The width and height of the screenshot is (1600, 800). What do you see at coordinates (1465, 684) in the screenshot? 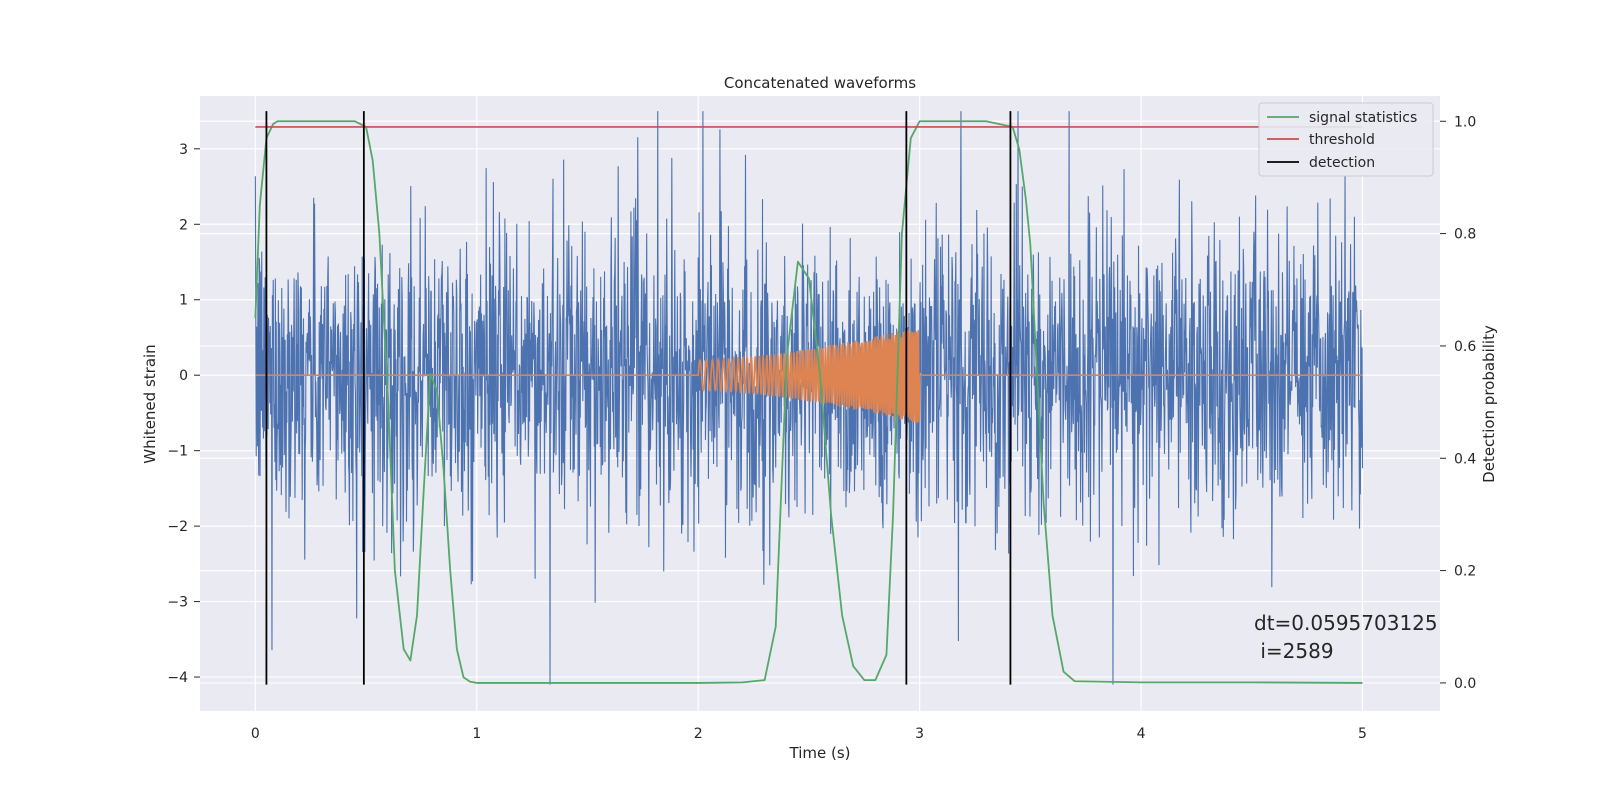
I see `y-right-tick-label: 0.0` at bounding box center [1465, 684].